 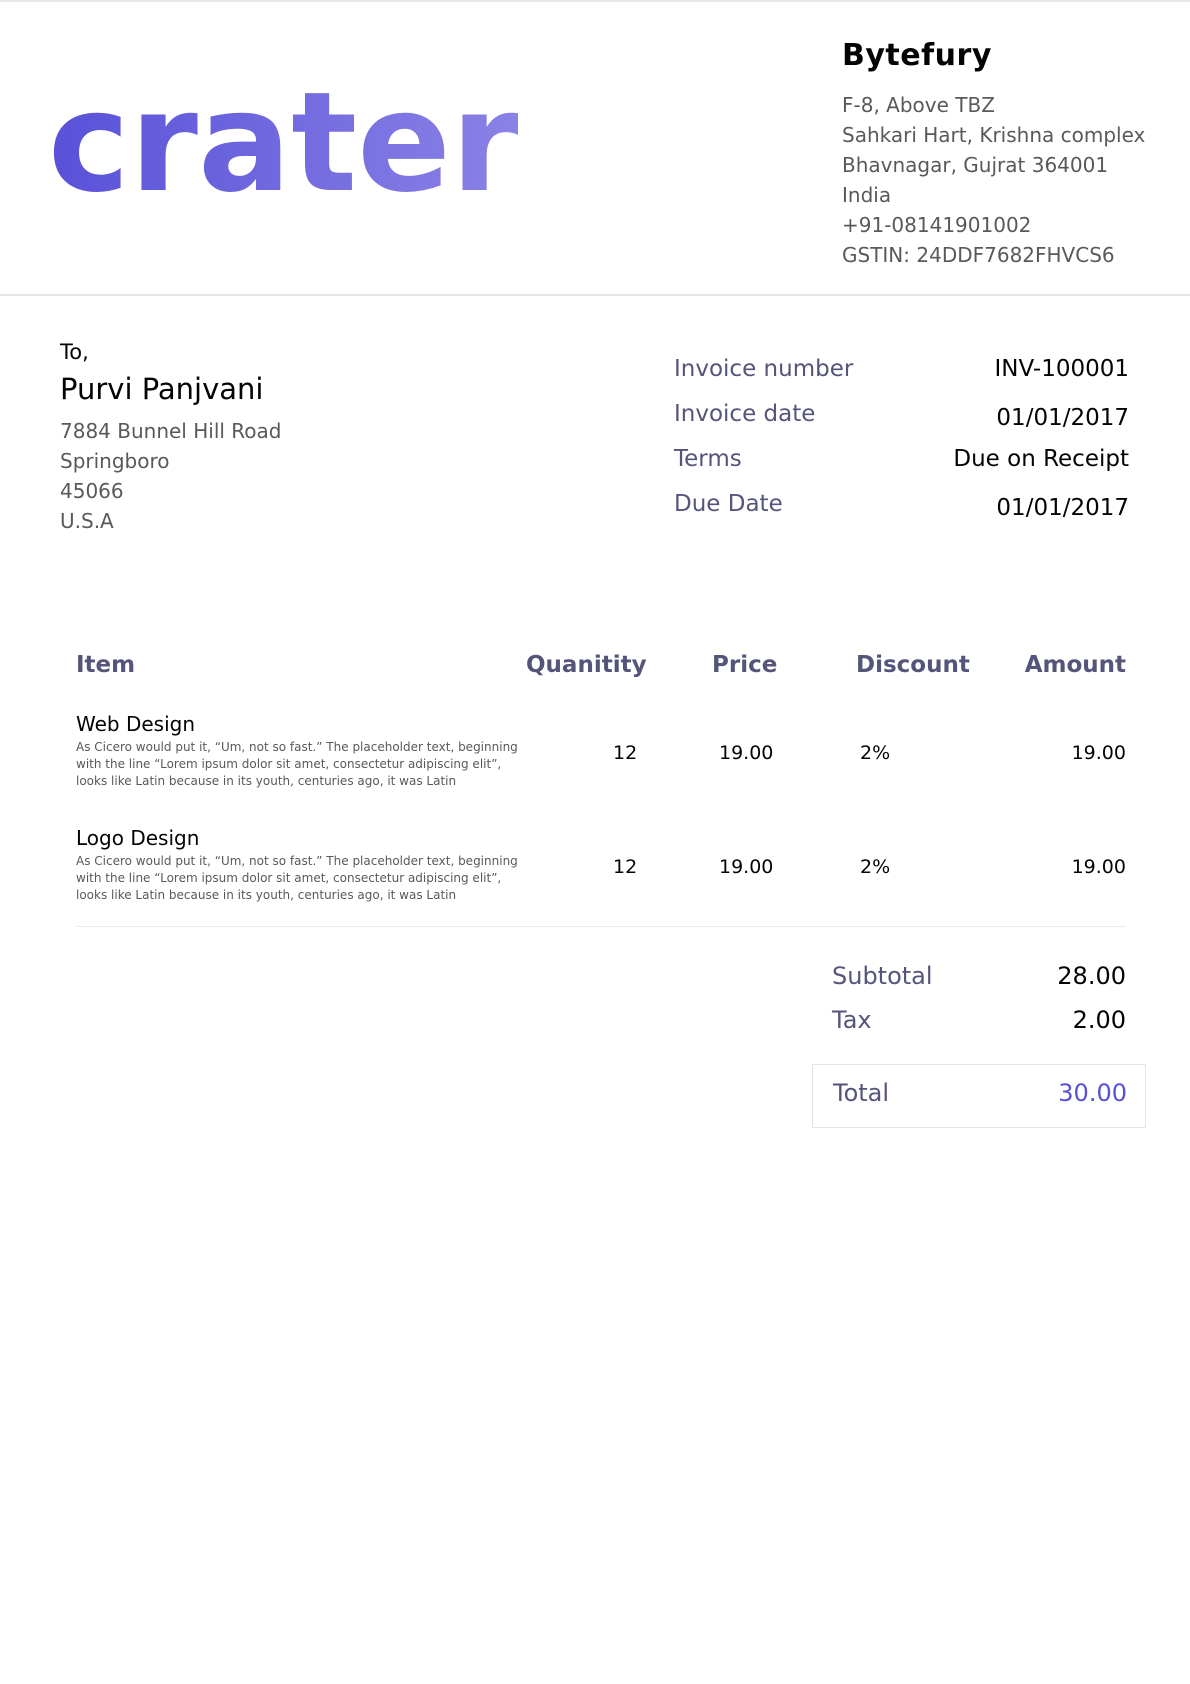 I want to click on total-label: Total, so click(x=861, y=1093).